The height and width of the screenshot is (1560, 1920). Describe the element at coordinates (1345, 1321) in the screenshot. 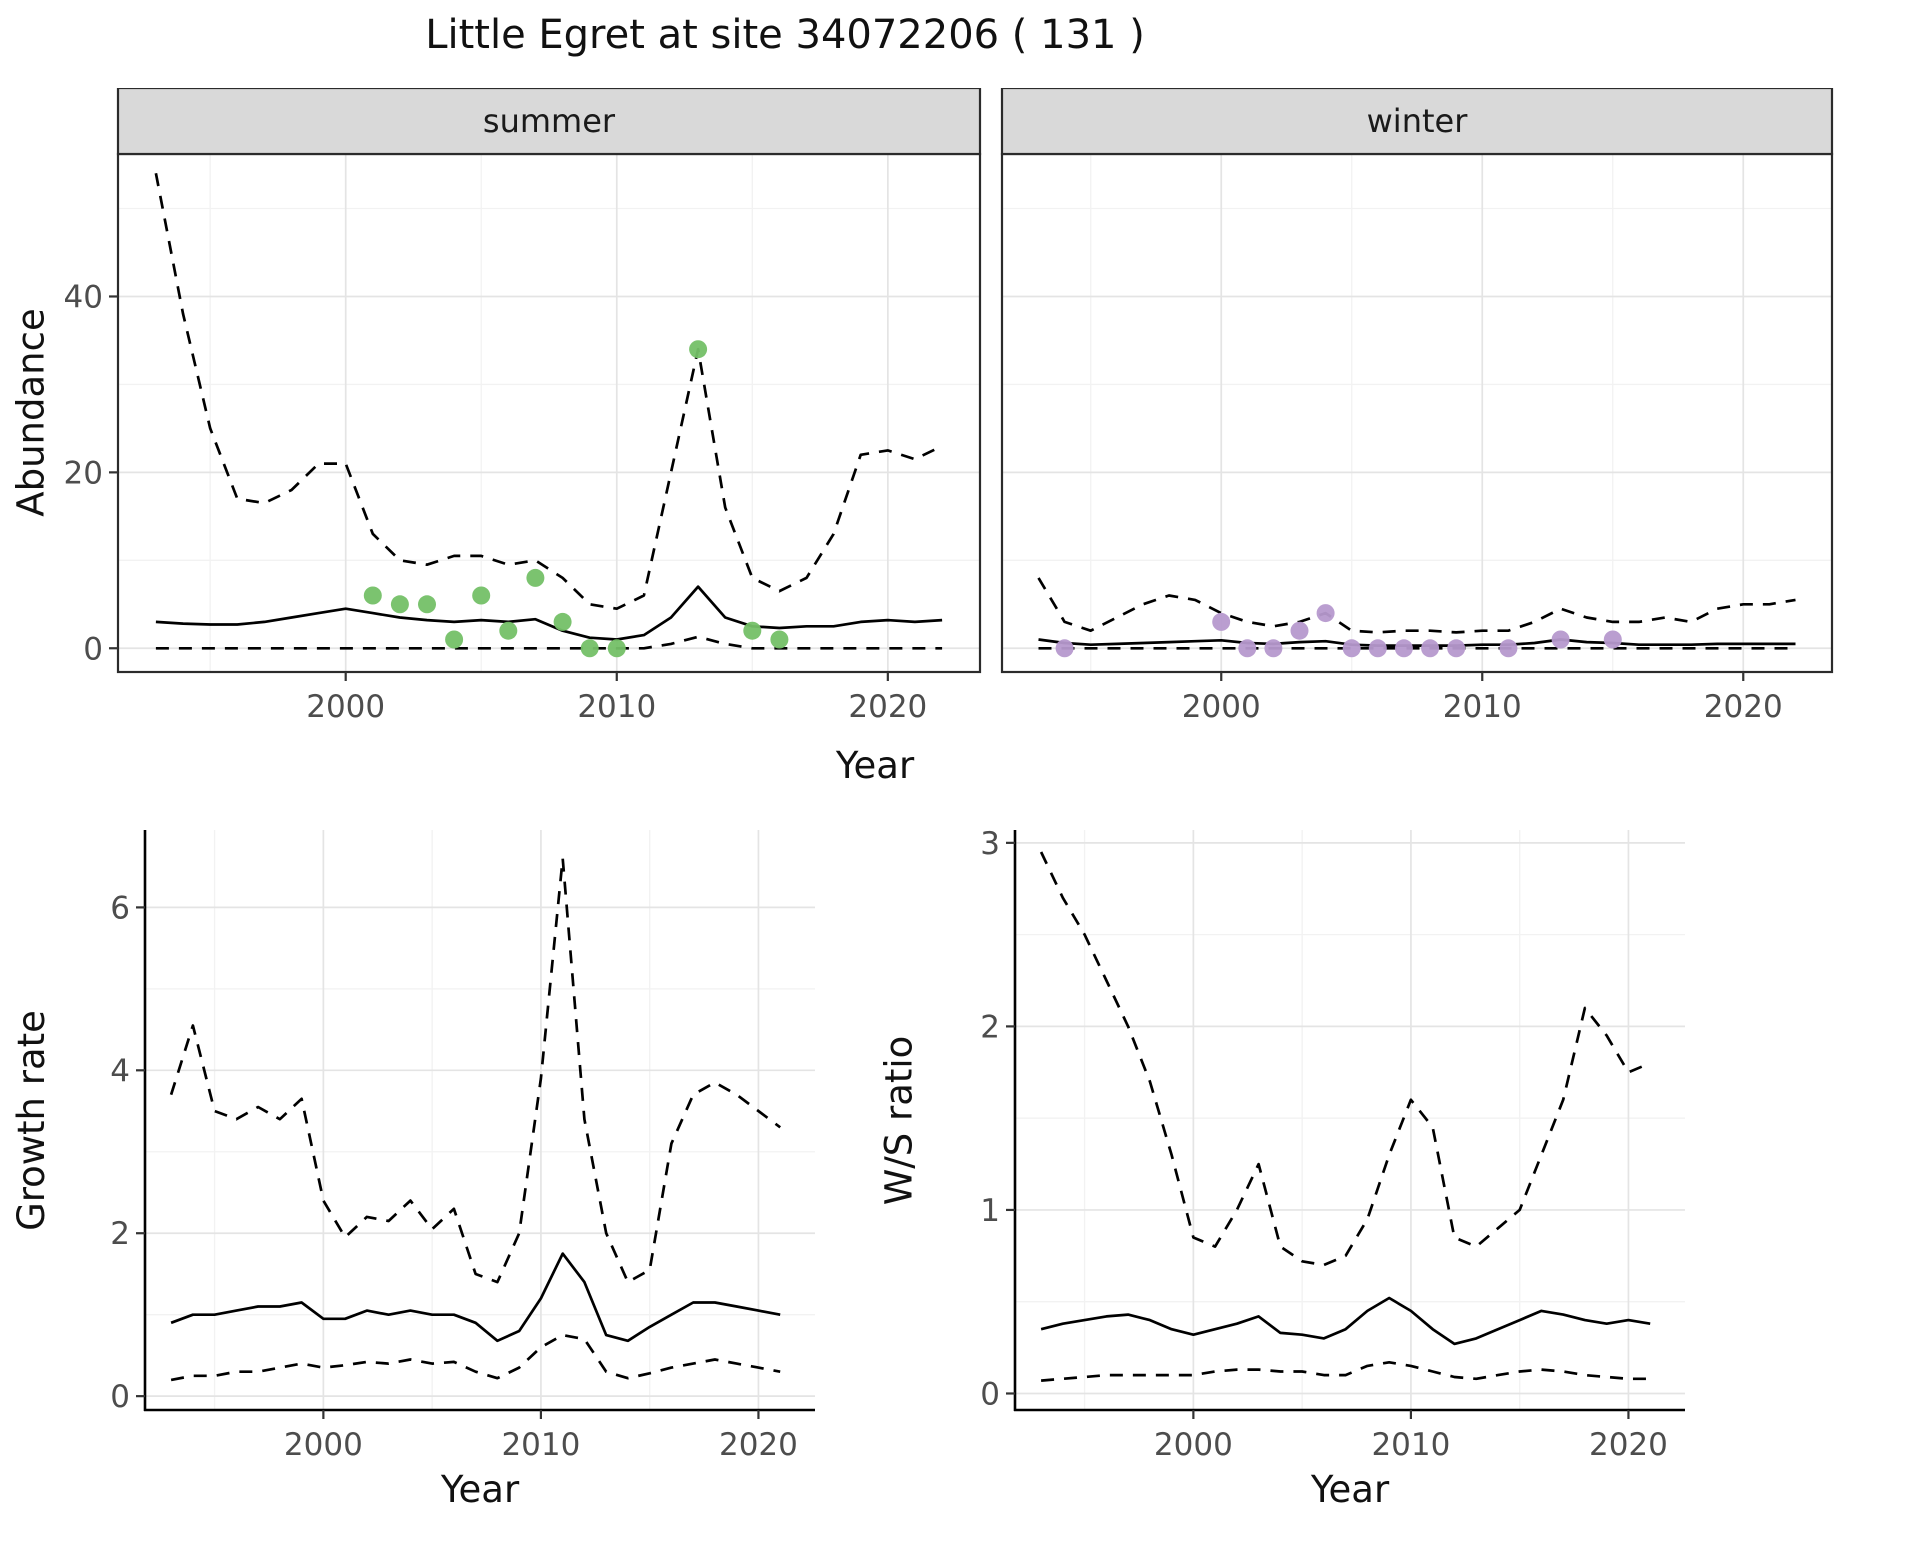

I see `ws-ratio-mean-line` at that location.